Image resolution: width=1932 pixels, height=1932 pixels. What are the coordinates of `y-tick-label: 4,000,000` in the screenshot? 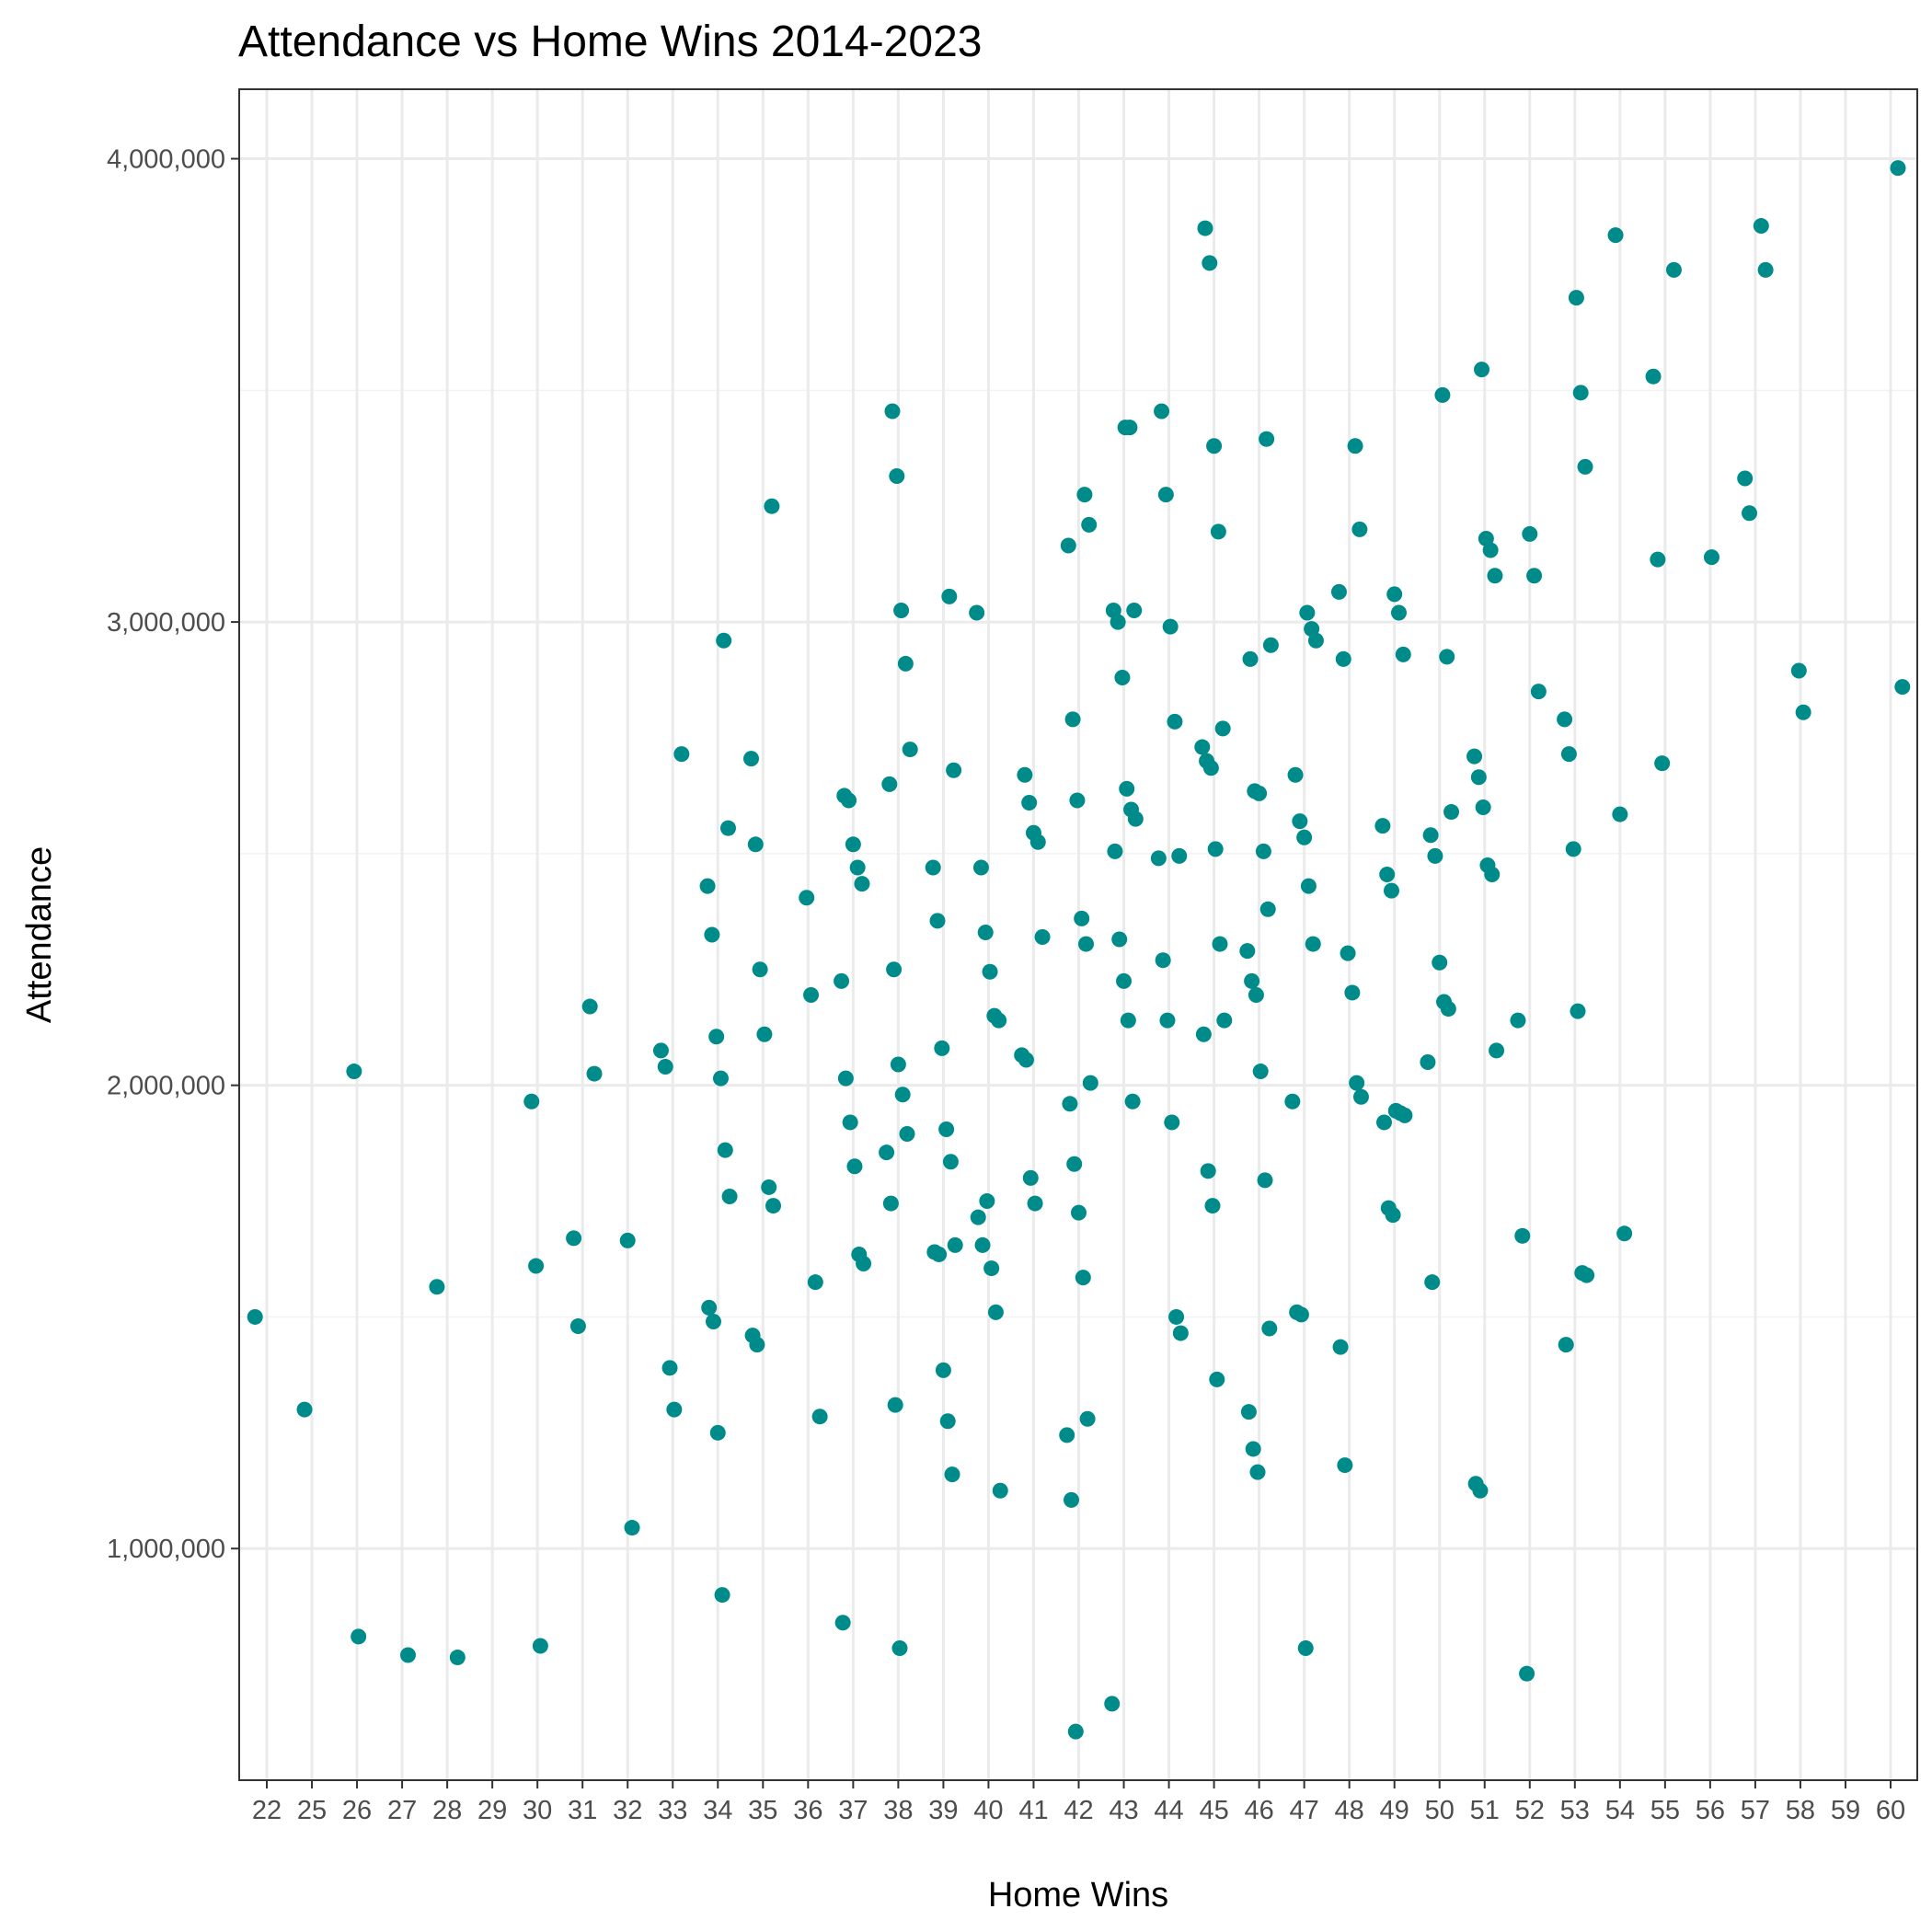 It's located at (166, 160).